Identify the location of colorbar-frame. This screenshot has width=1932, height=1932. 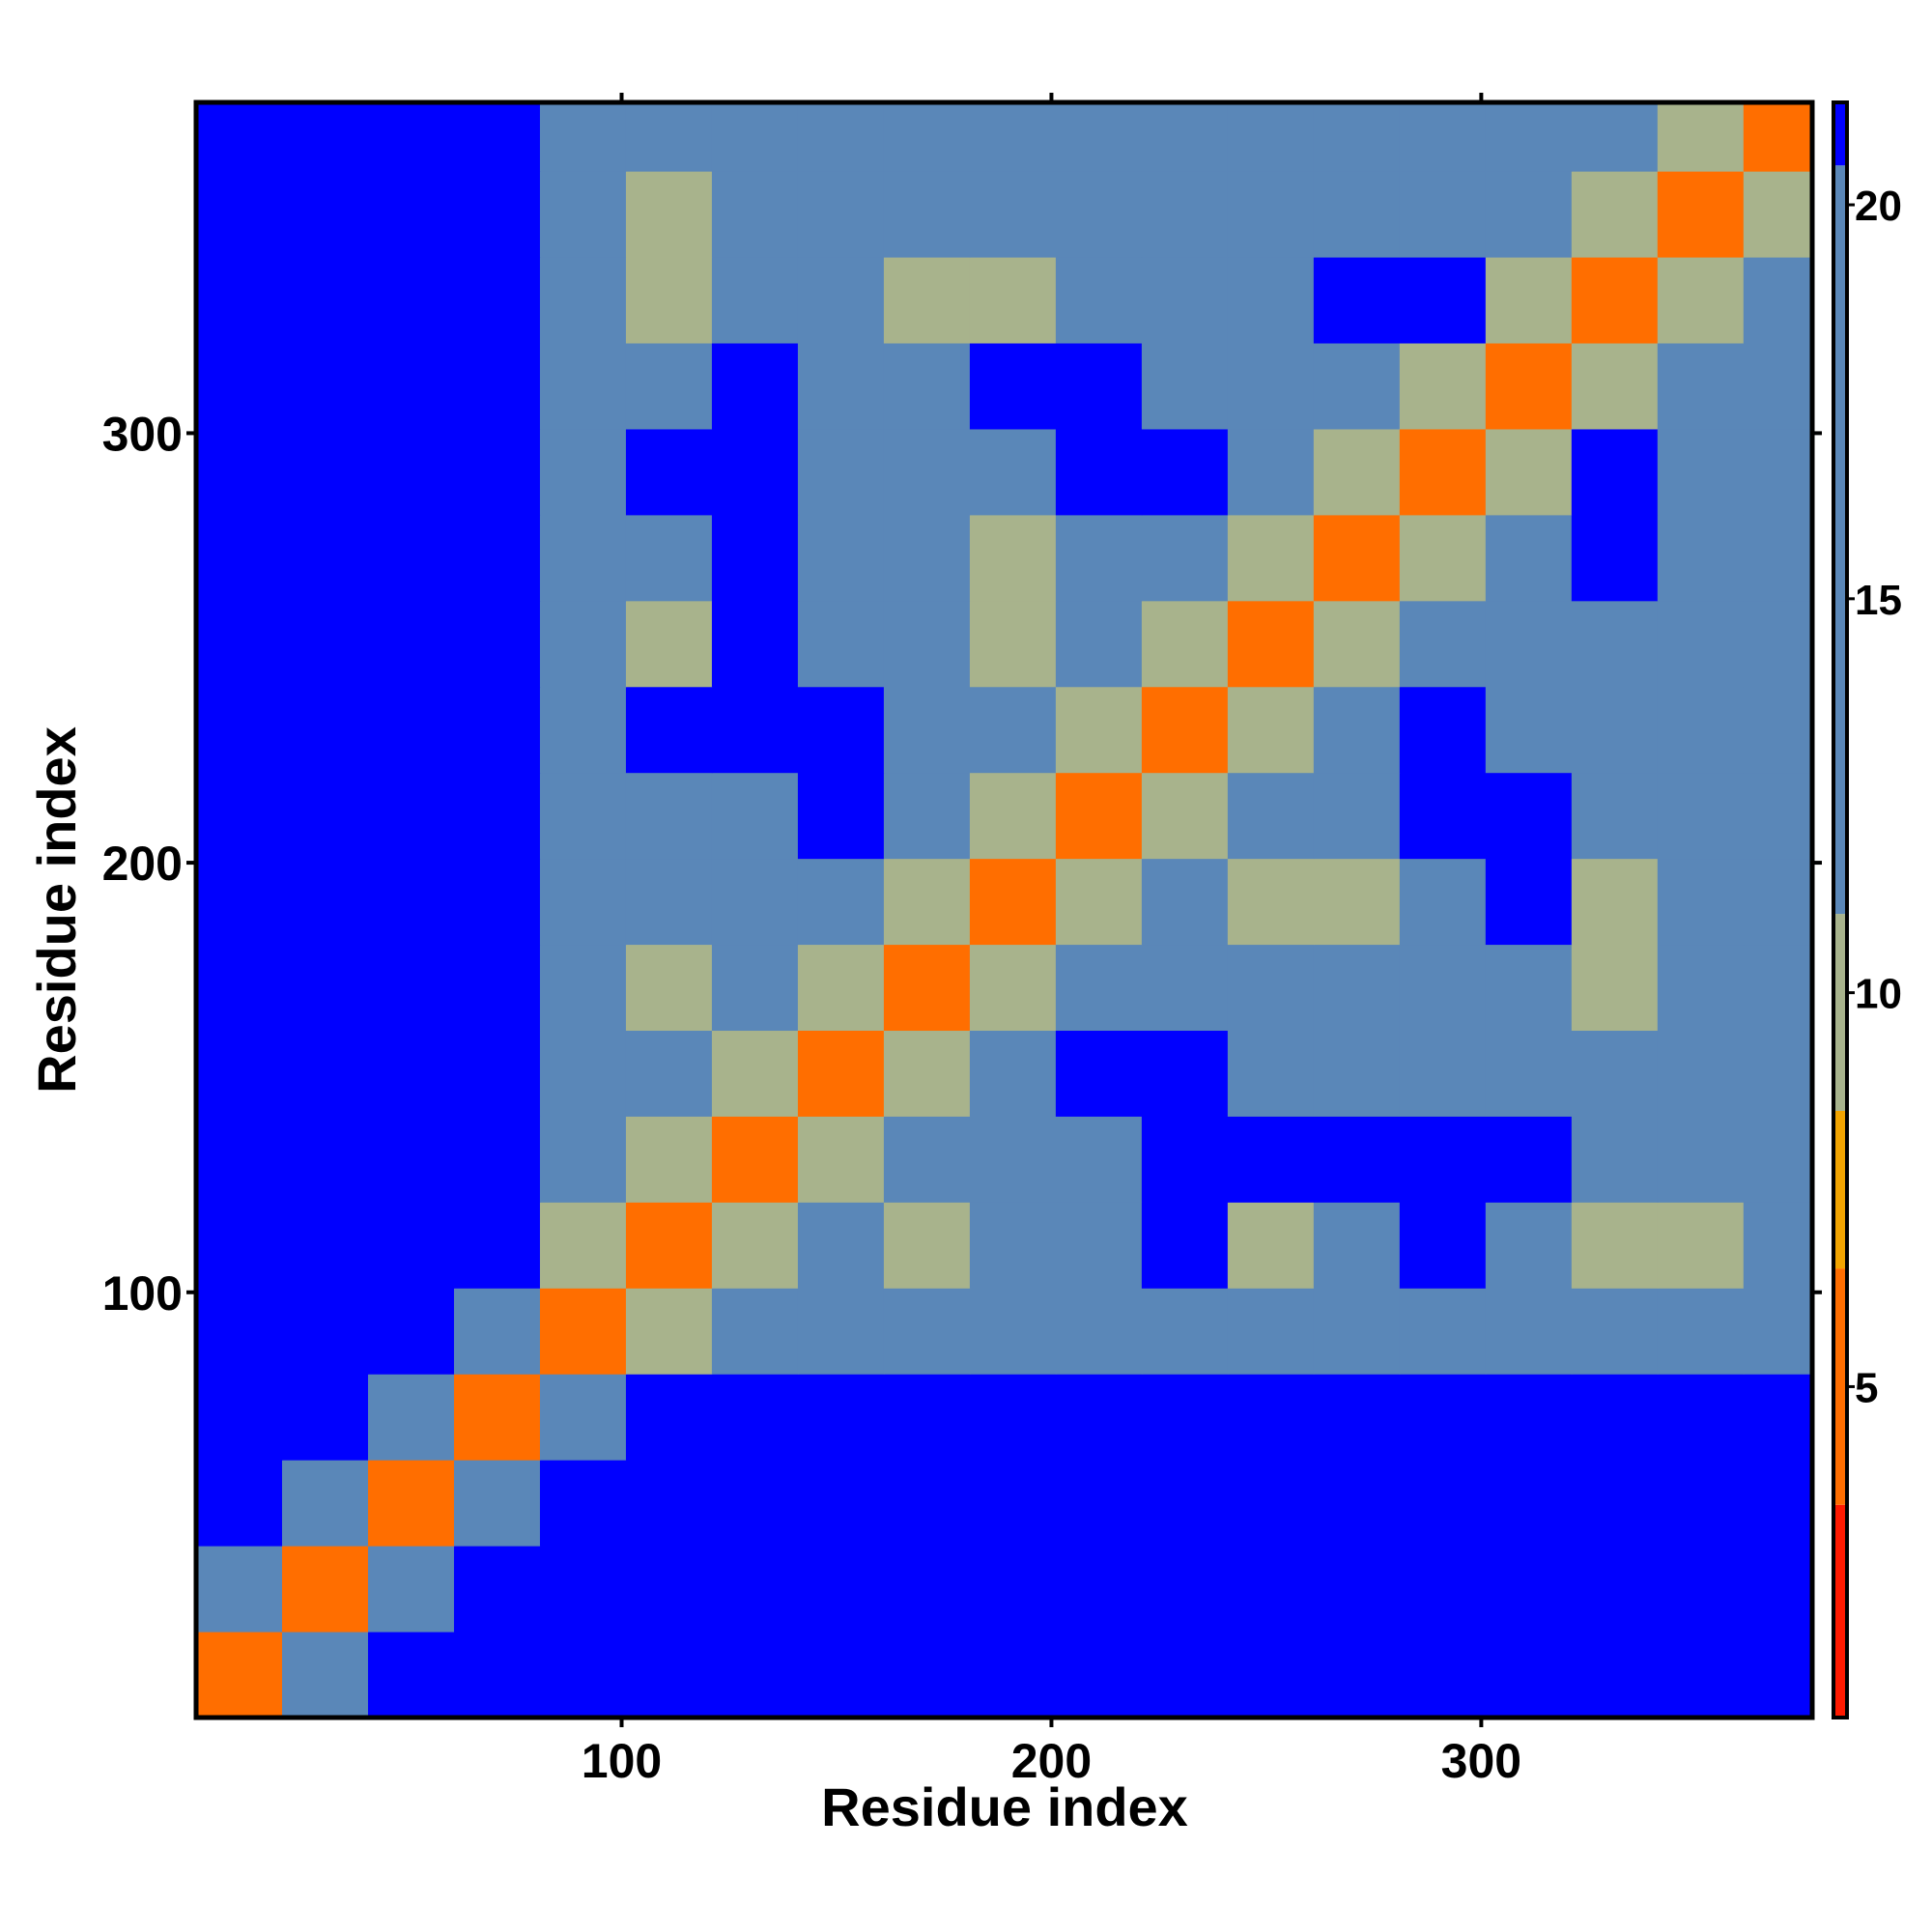
(1840, 909).